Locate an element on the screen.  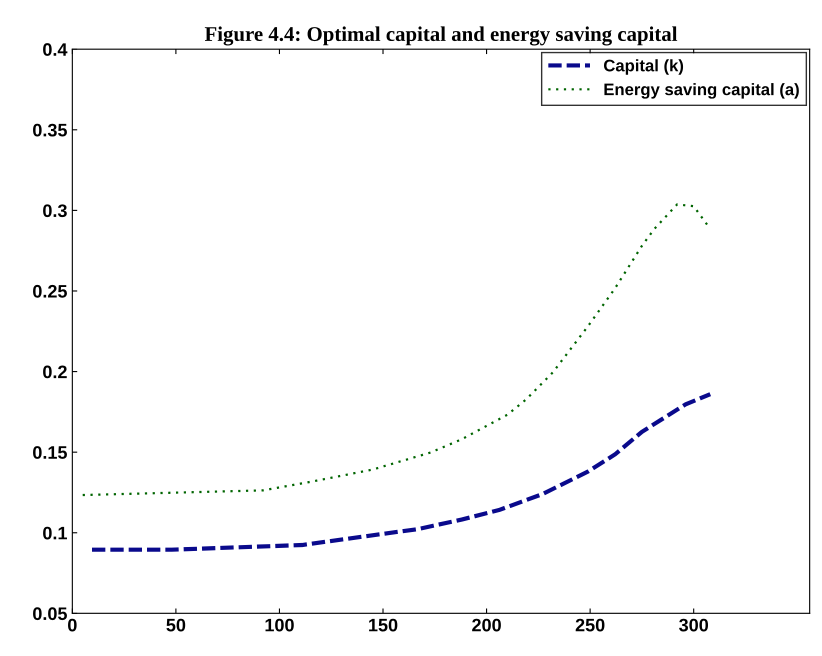
y-tick-label: 0.1 is located at coordinates (55, 533).